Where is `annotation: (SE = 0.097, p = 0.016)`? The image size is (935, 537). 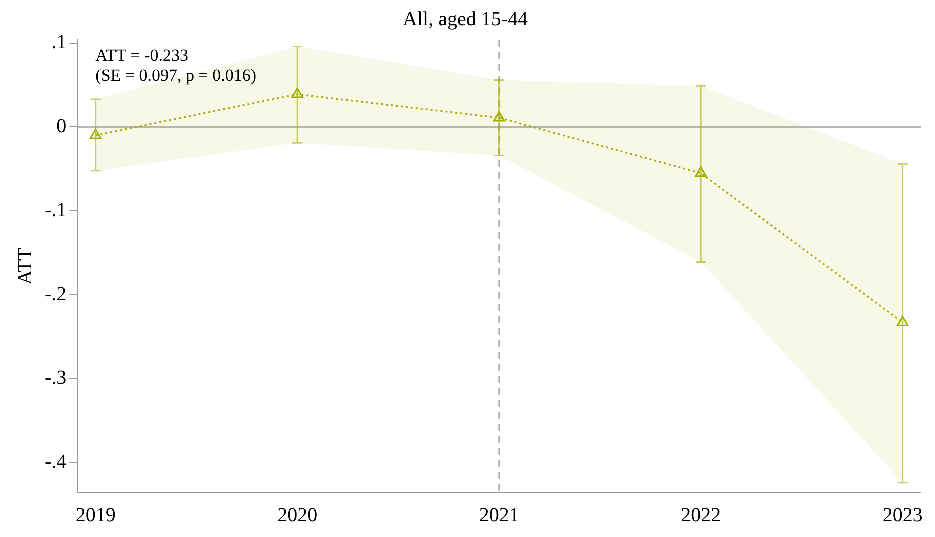 annotation: (SE = 0.097, p = 0.016) is located at coordinates (176, 75).